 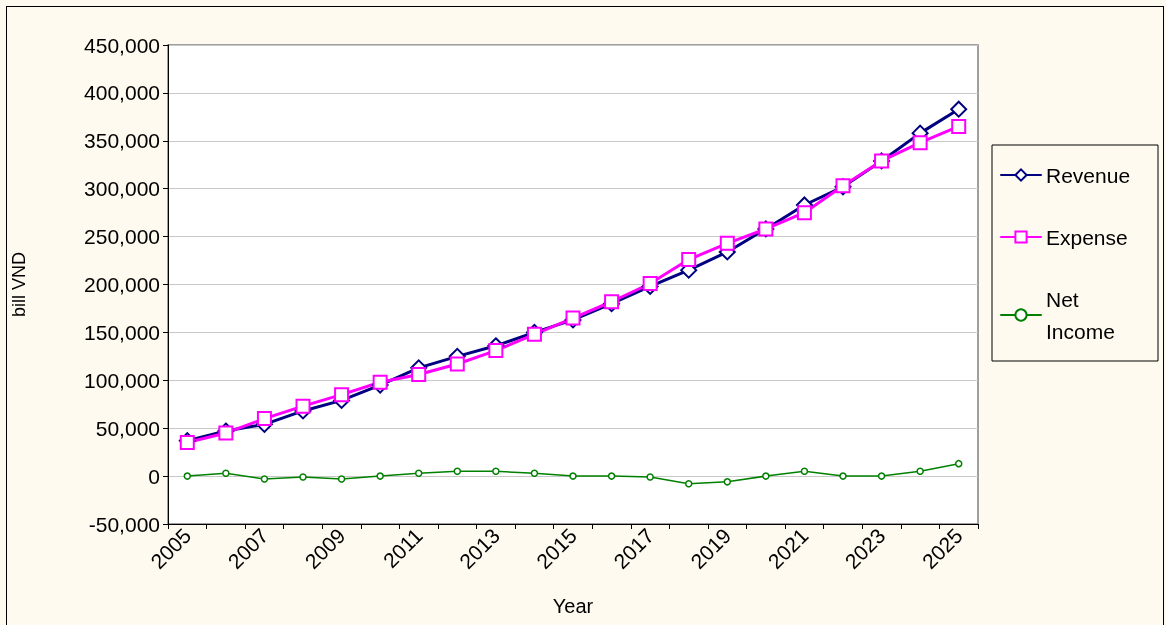 I want to click on y-tick-label: 250,000, so click(x=122, y=237).